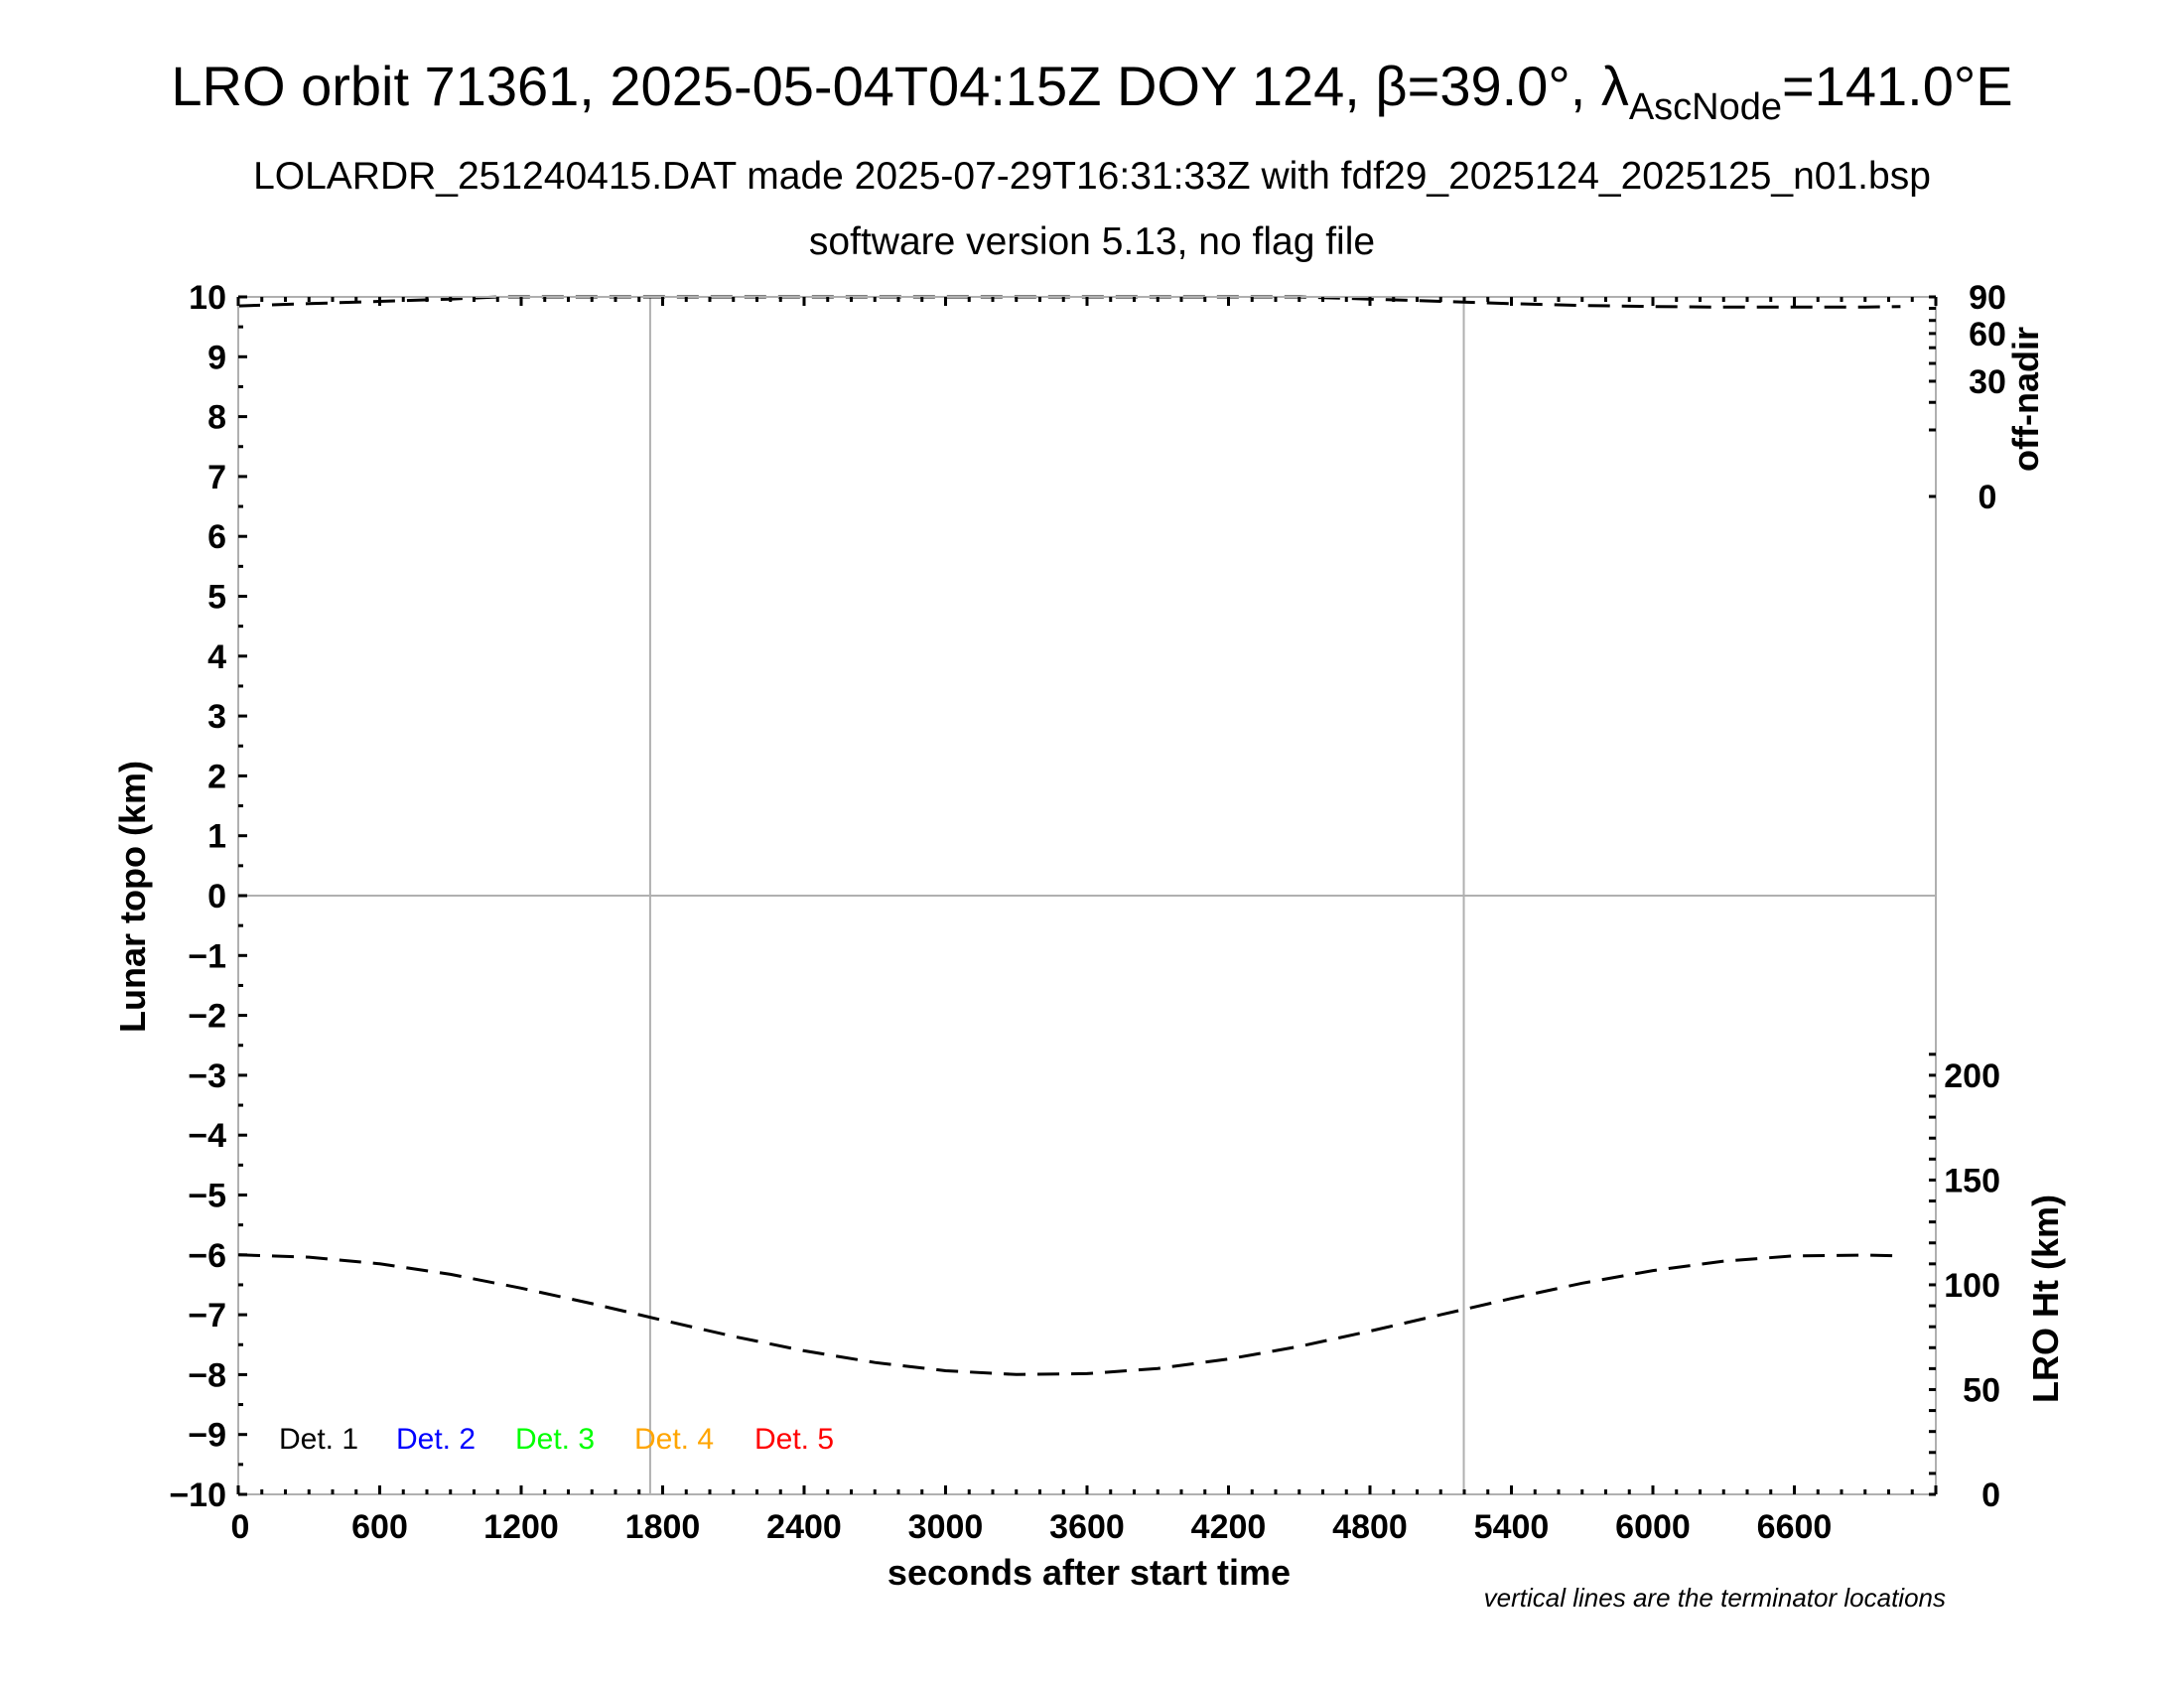  I want to click on y-tick-label: 4, so click(216, 657).